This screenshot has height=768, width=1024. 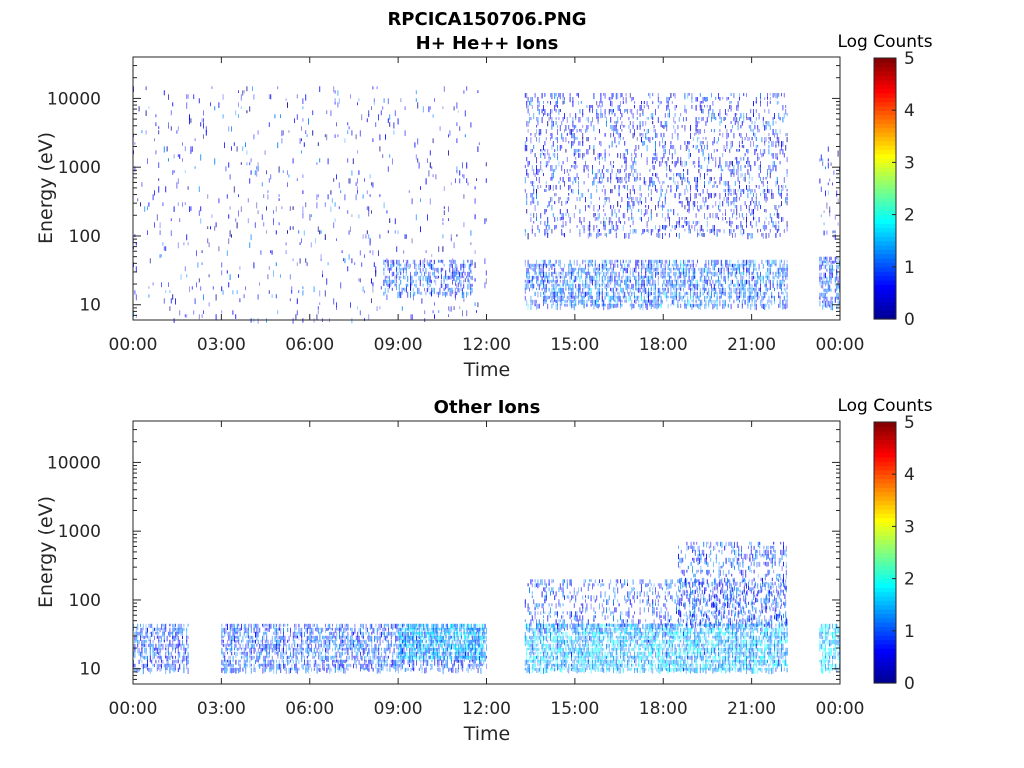 I want to click on colorbar-swatch, so click(x=885, y=73).